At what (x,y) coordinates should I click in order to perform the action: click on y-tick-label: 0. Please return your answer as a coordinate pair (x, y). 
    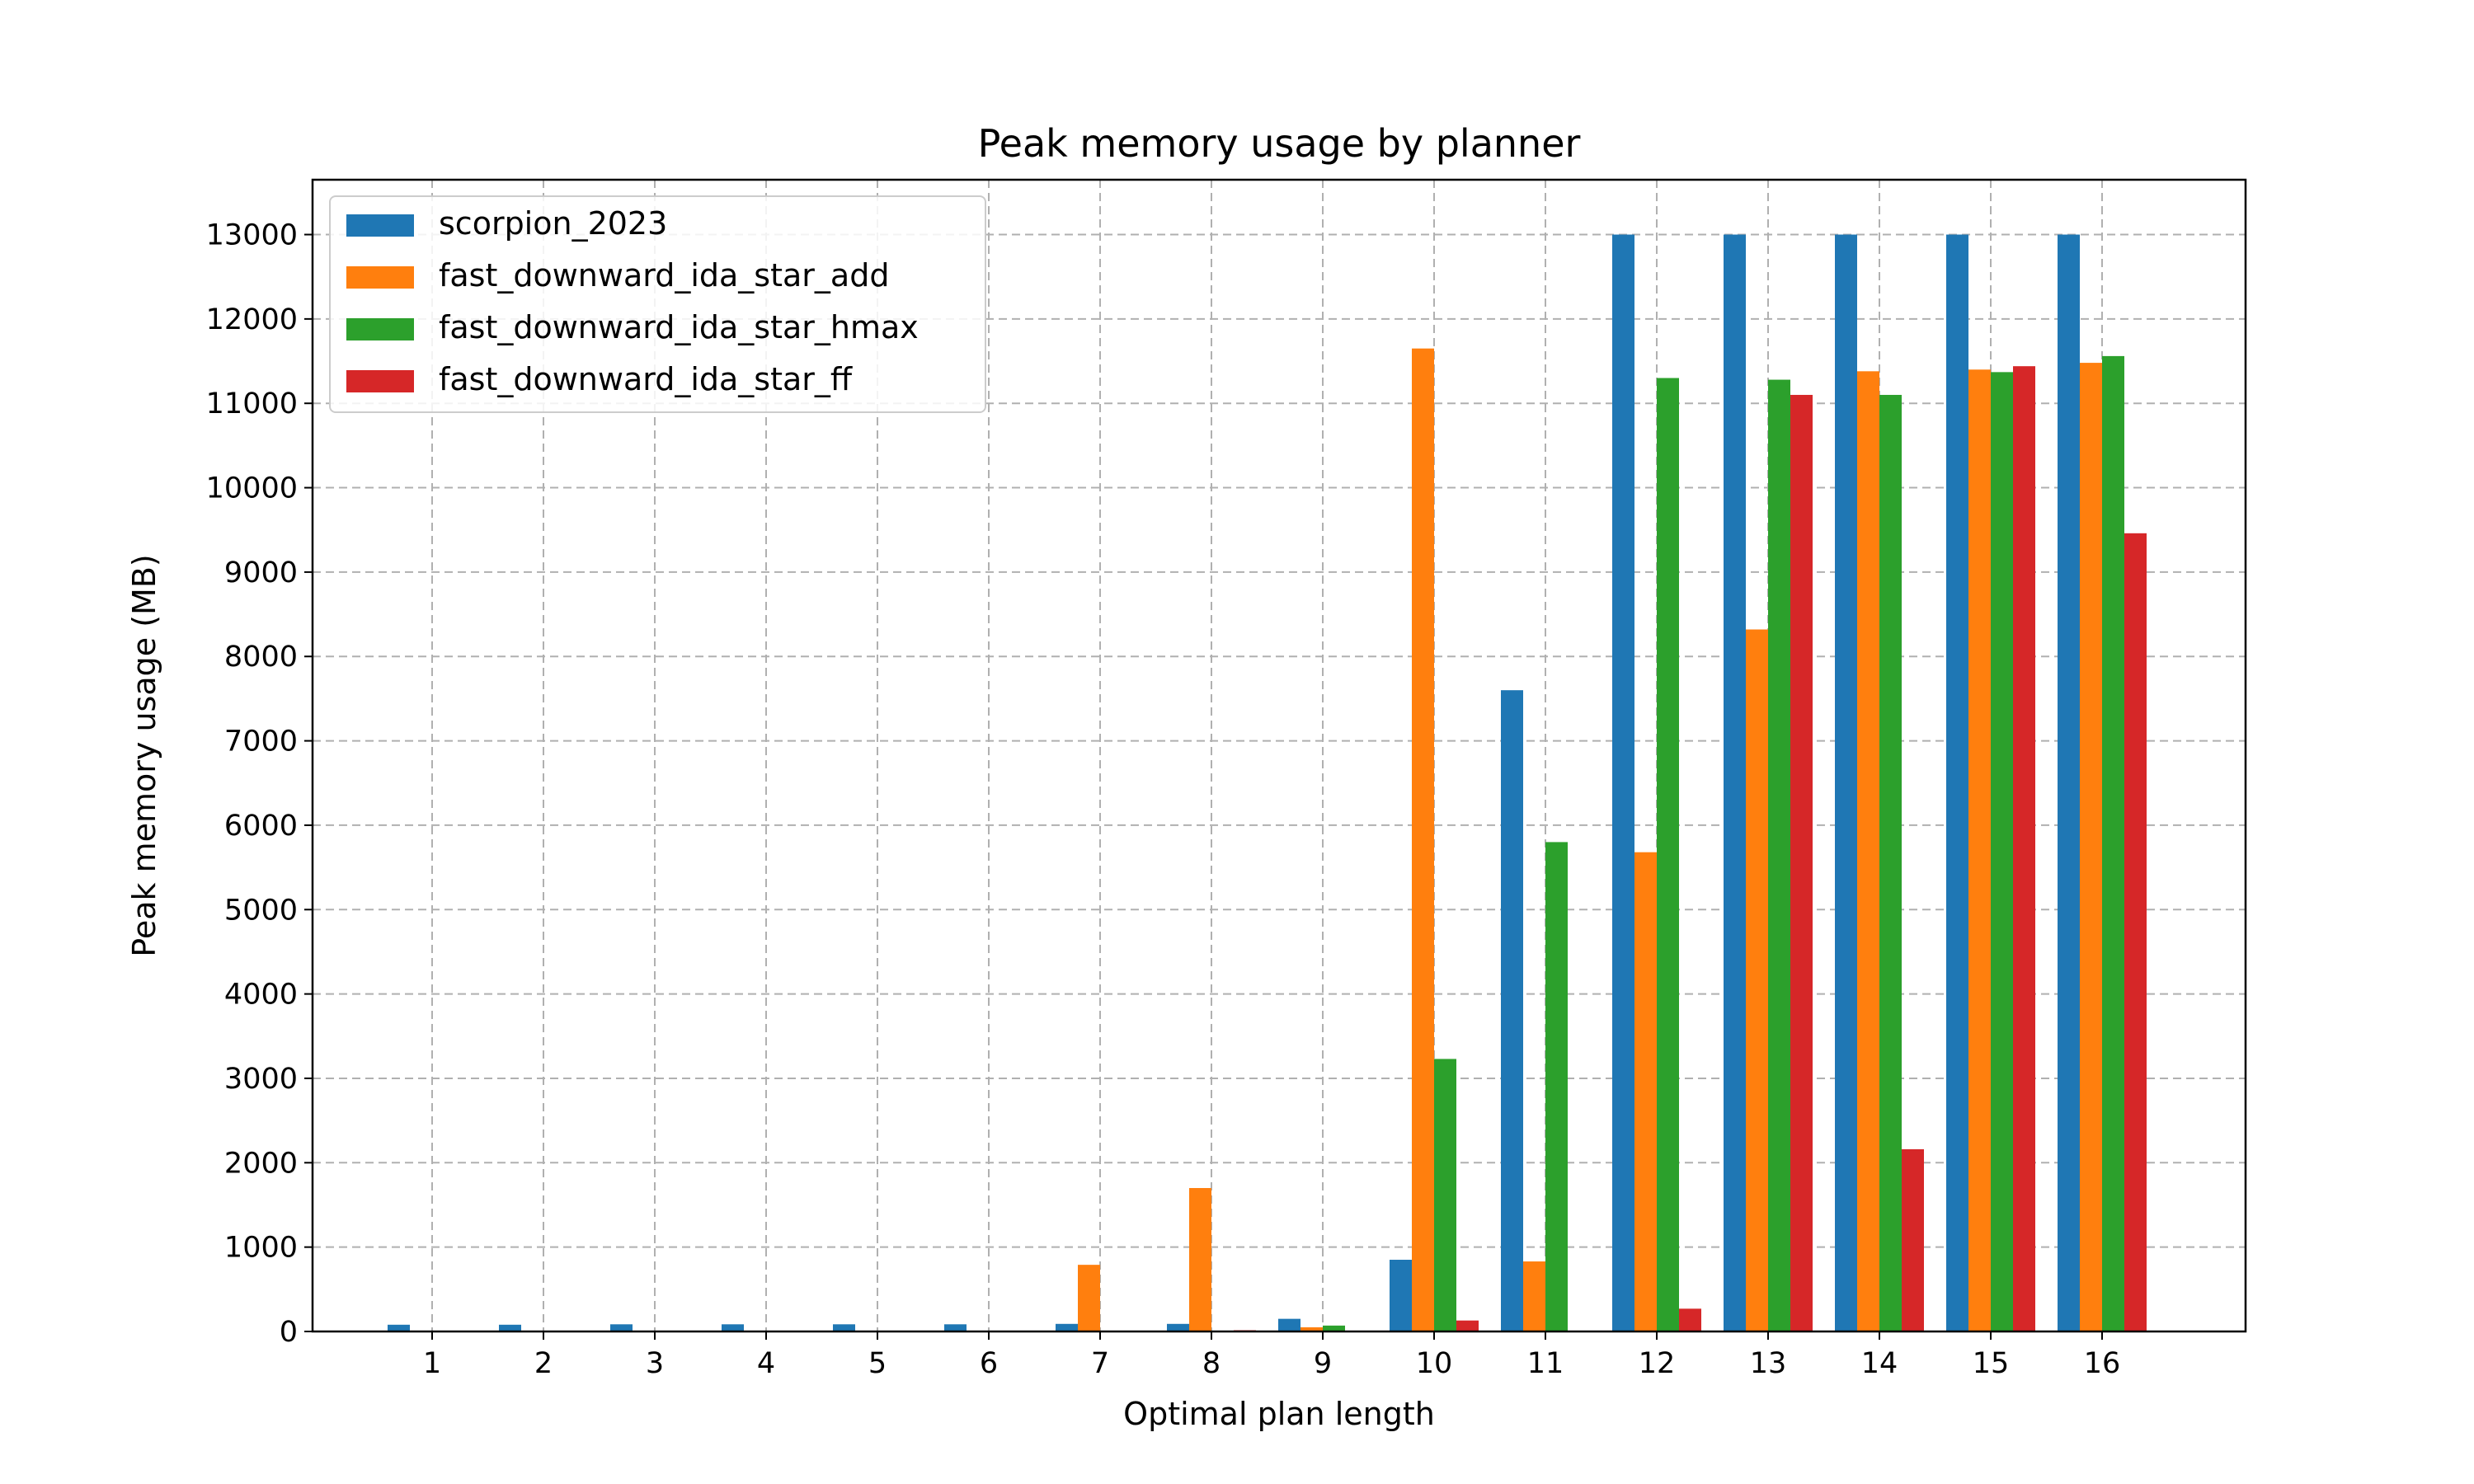
    Looking at the image, I should click on (289, 1332).